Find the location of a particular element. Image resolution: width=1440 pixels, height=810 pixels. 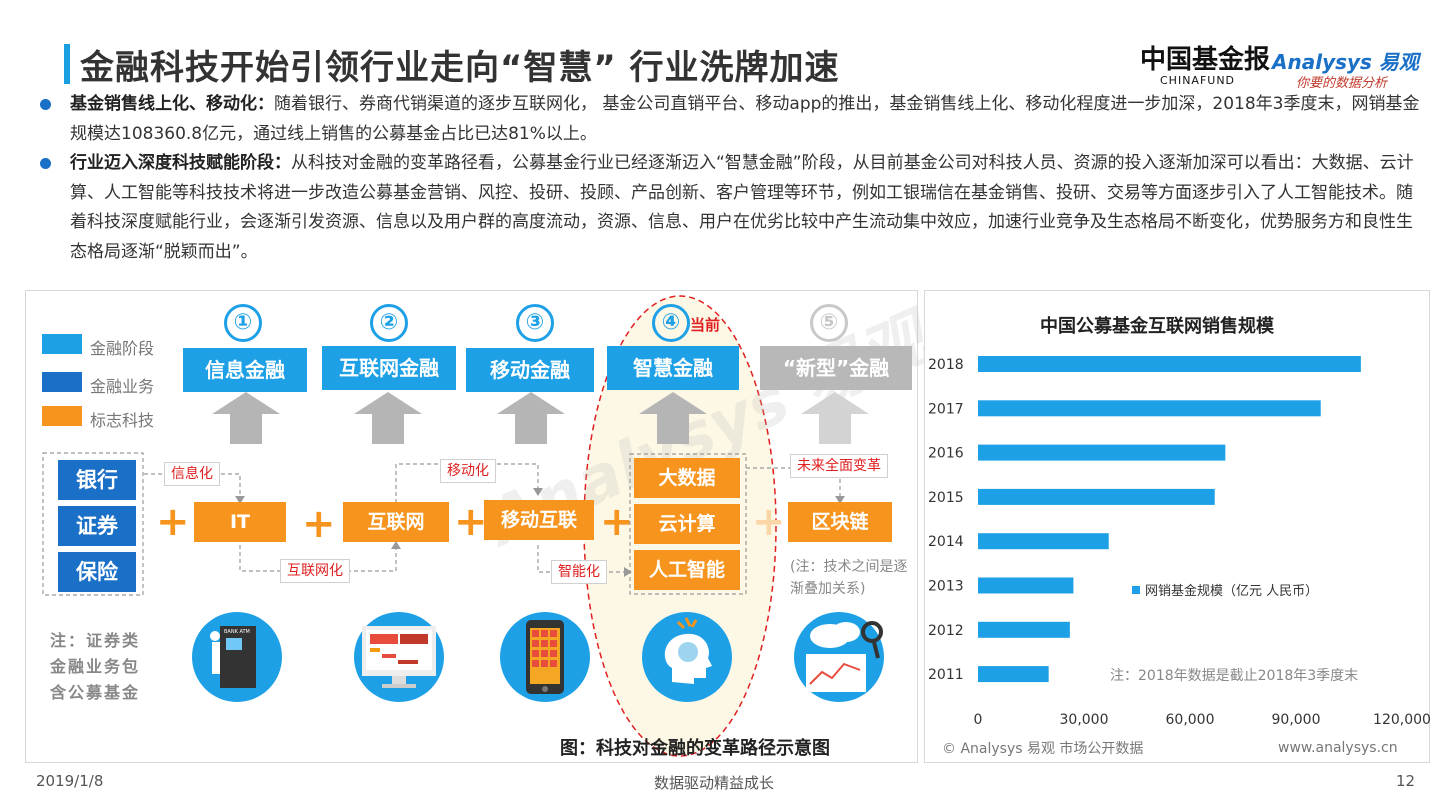

tech-box: 互联网 is located at coordinates (396, 522).